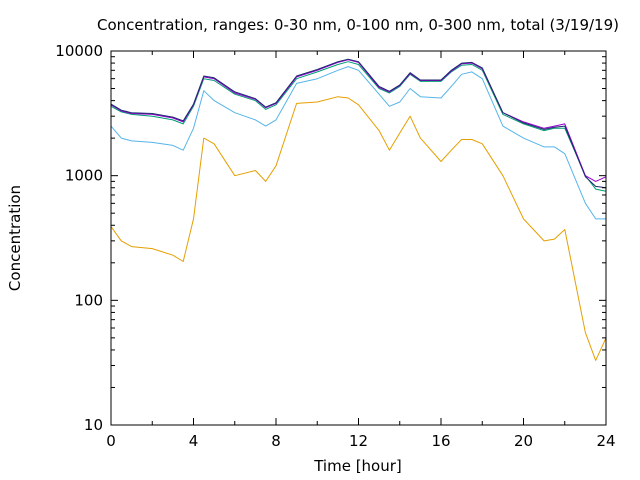 This screenshot has height=480, width=640. I want to click on x-tick-label: 12, so click(358, 441).